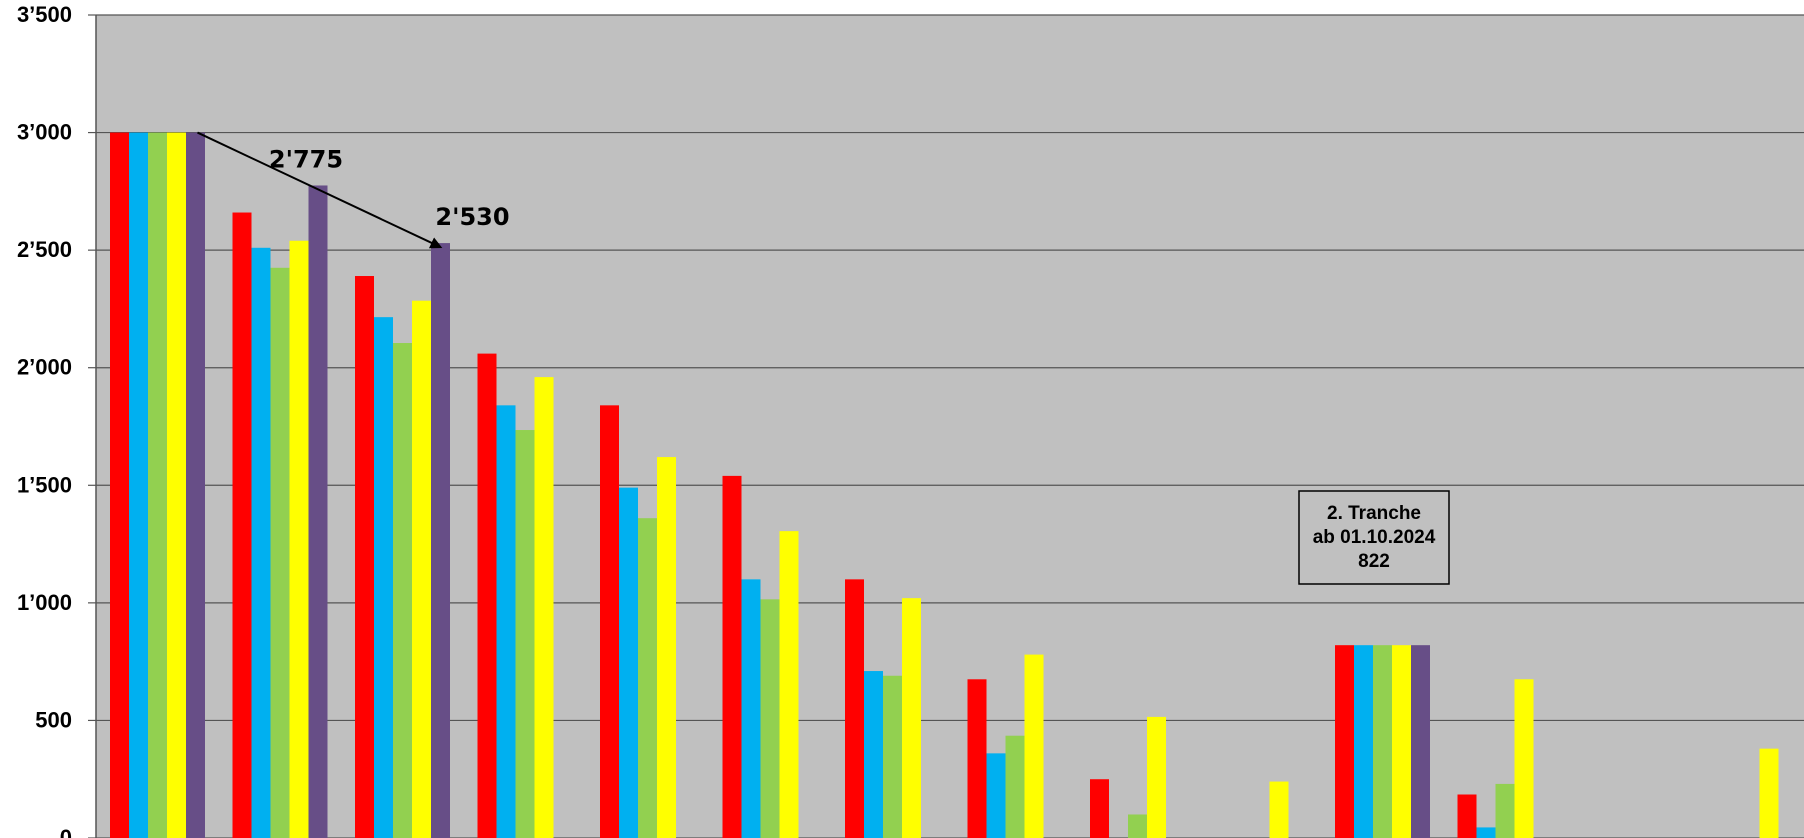 The width and height of the screenshot is (1804, 838). I want to click on y-axis-ticks: 0 500 1’000 1’500 2’000 2’500 3’000 3’500, so click(56, 420).